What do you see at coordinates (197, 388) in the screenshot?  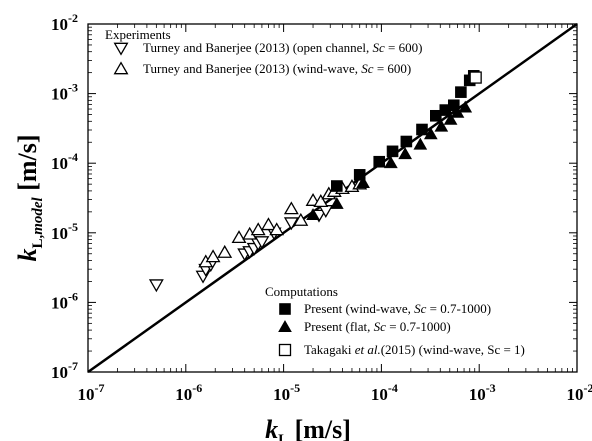 I see `x-tick-label-exponent: -6` at bounding box center [197, 388].